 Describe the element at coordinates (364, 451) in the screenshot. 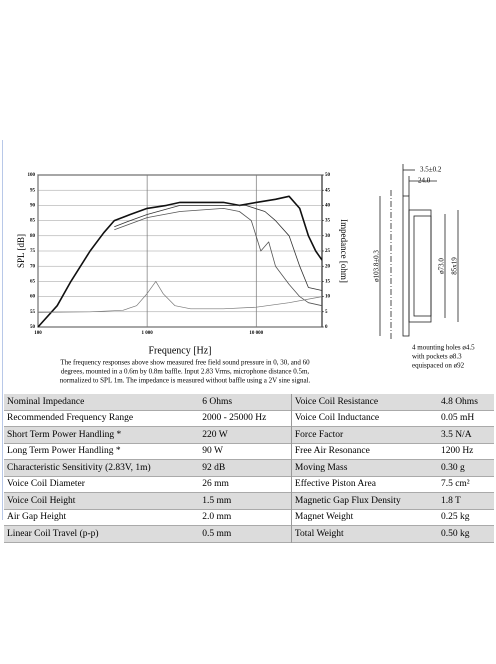

I see `table-cell: Free Air Resonance` at that location.